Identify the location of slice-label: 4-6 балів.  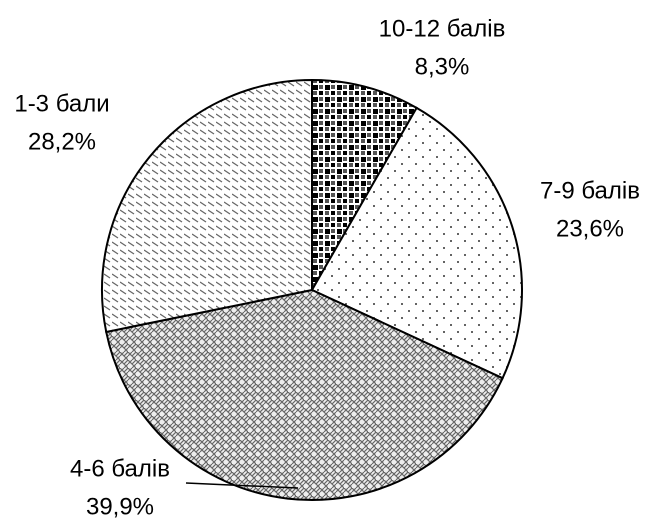
(120, 468).